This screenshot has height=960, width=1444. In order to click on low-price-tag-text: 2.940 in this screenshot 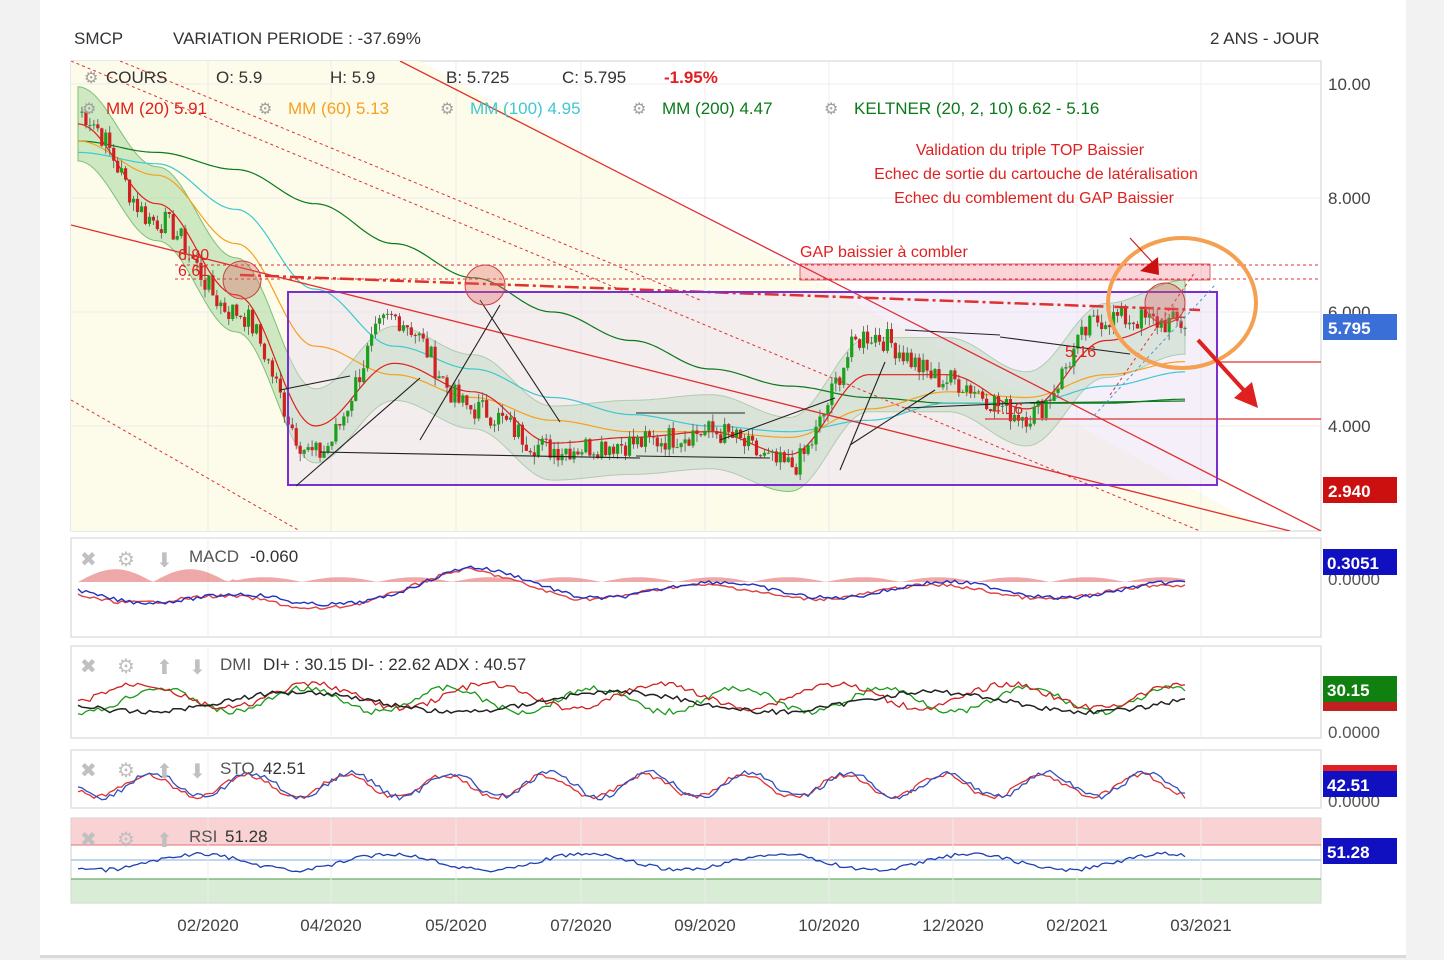, I will do `click(1349, 491)`.